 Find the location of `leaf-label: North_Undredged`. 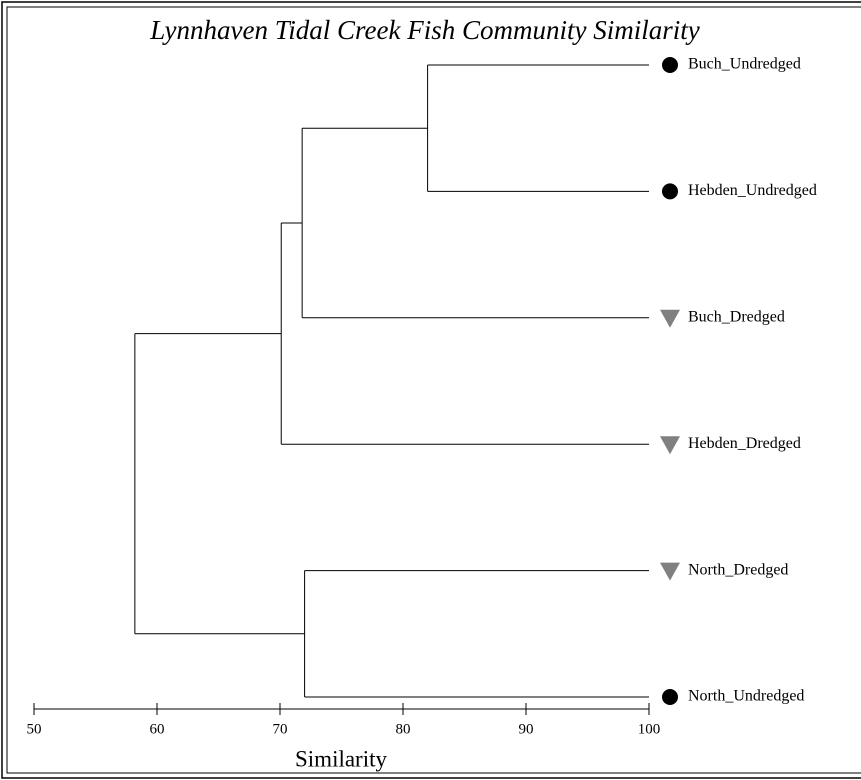

leaf-label: North_Undredged is located at coordinates (746, 696).